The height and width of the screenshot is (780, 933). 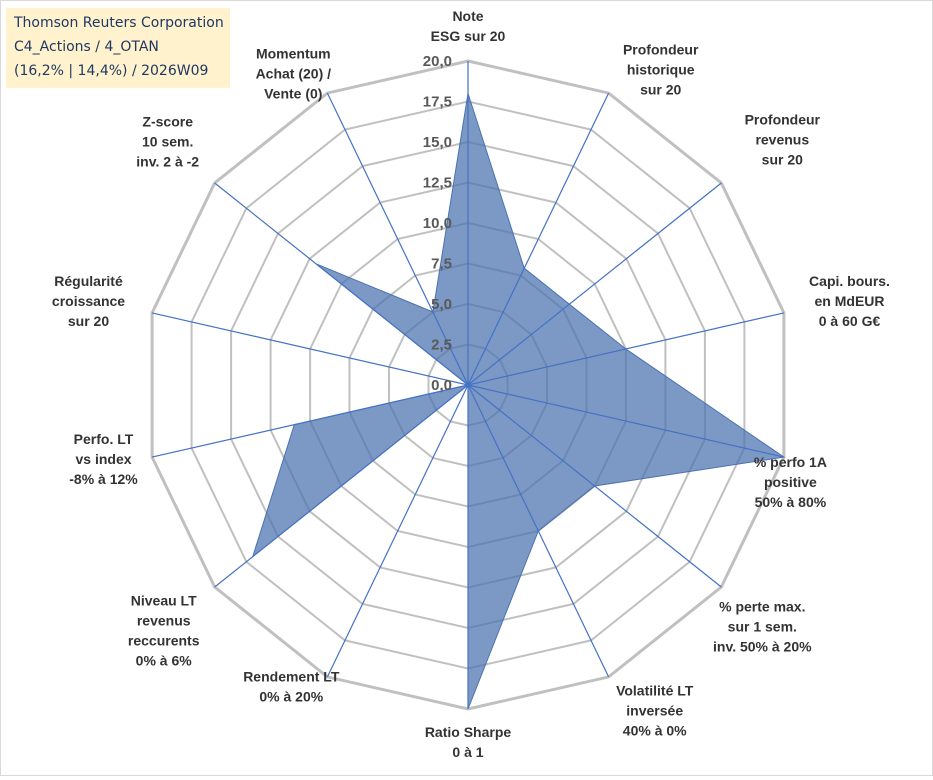 I want to click on axis-label-line: 0% à 20%, so click(x=291, y=697).